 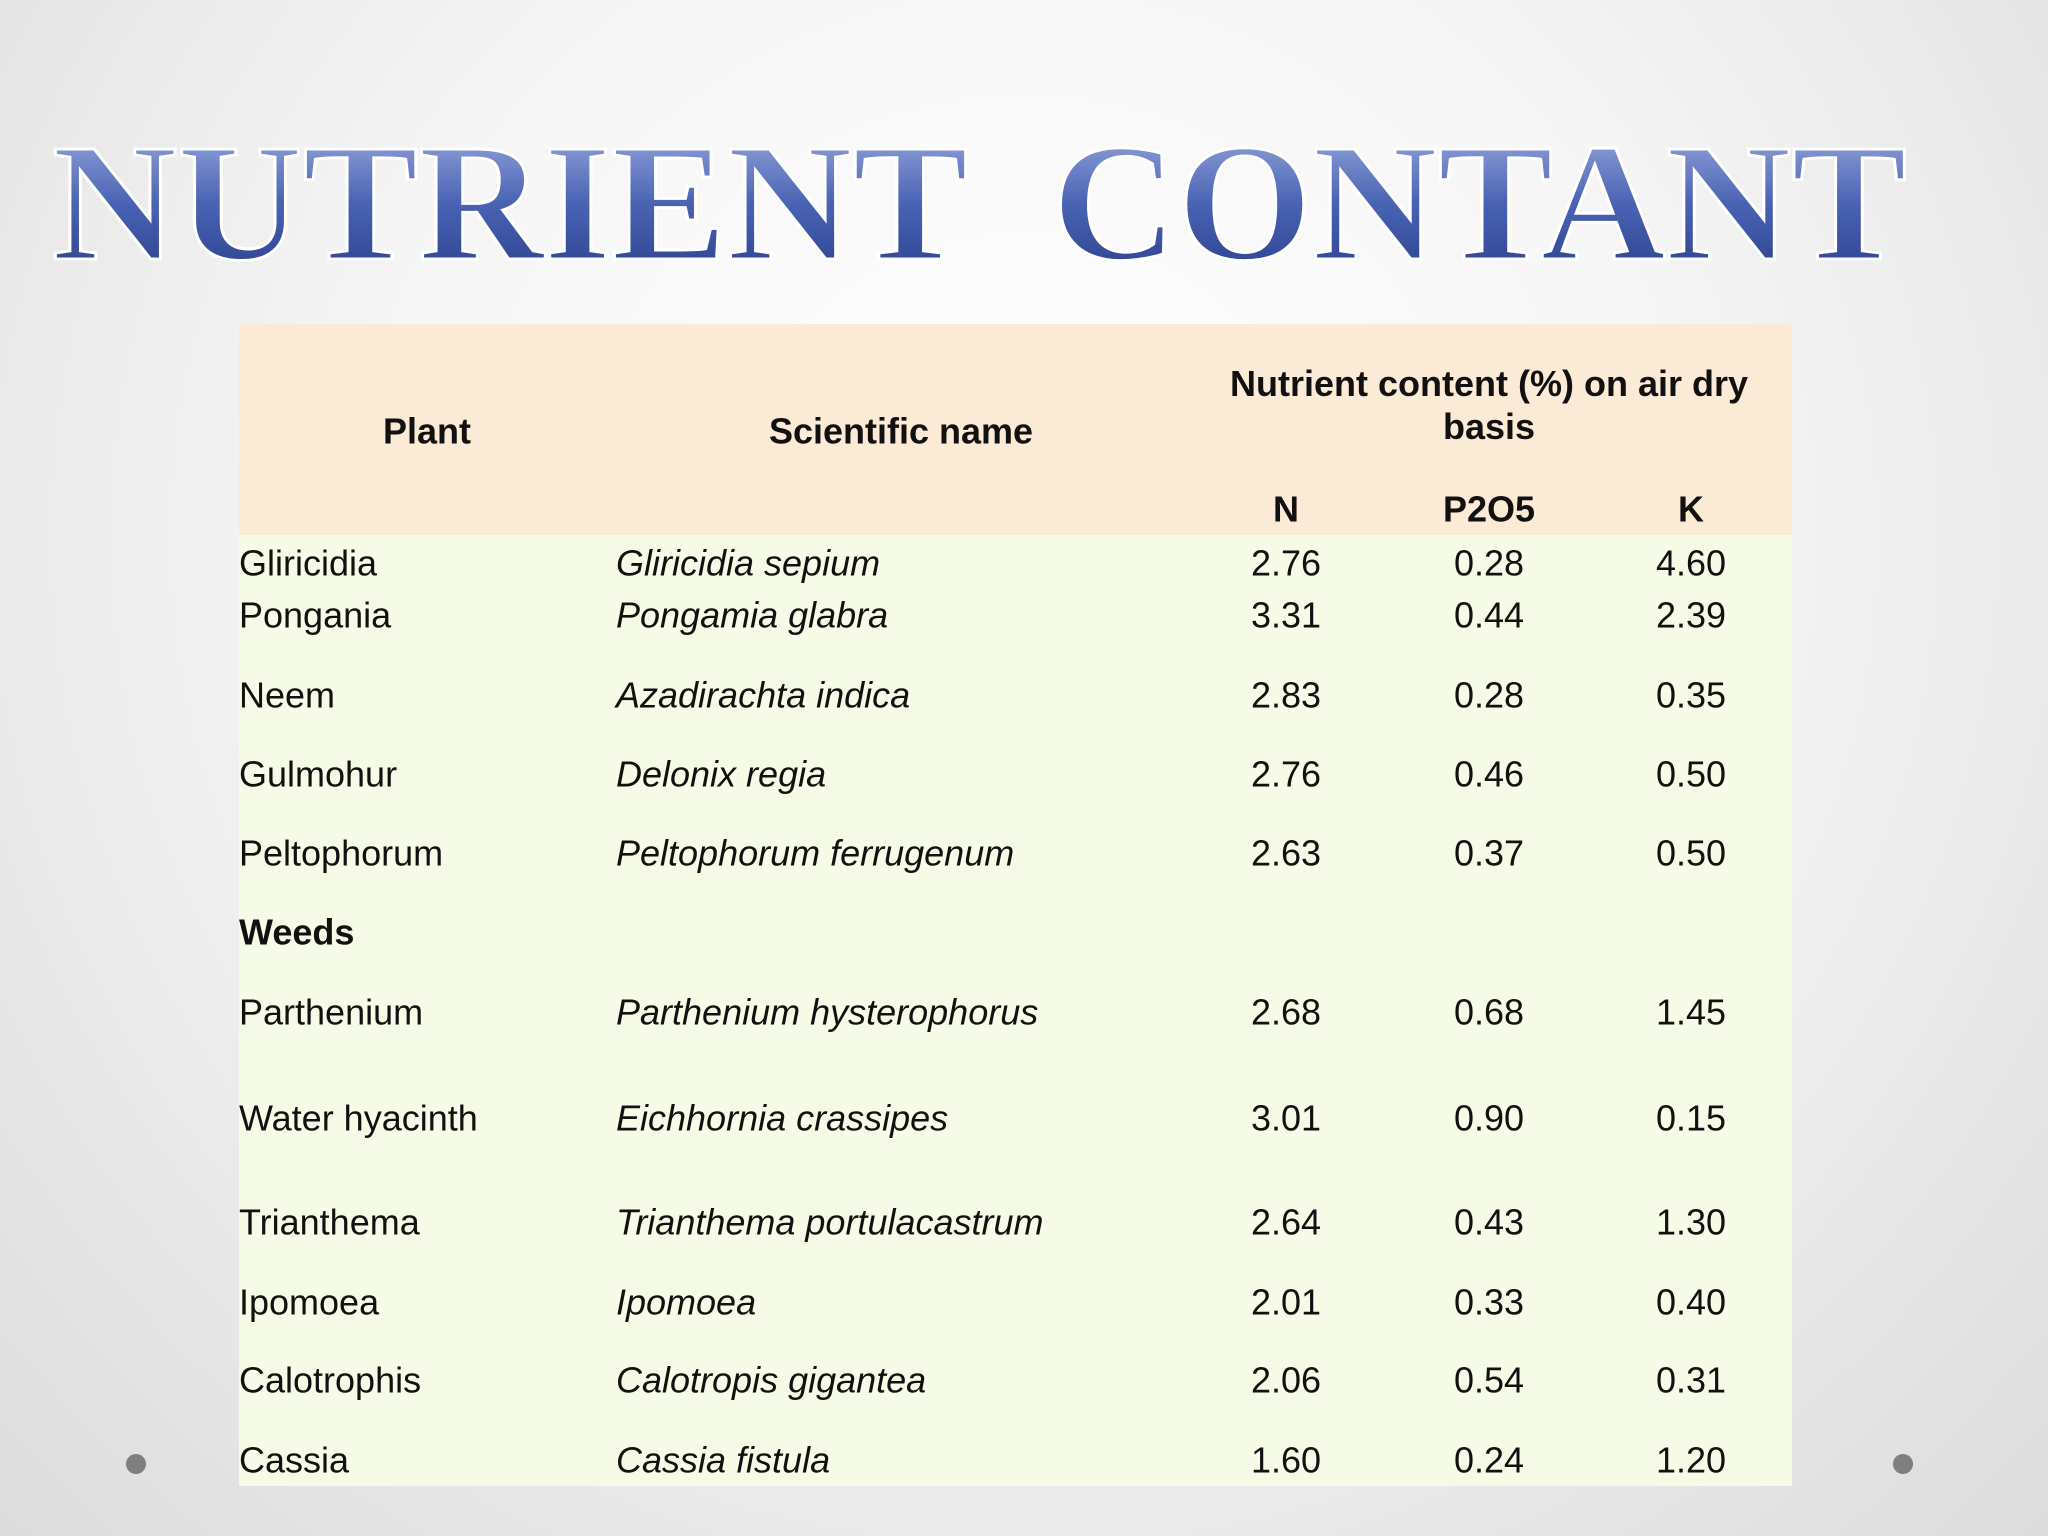 I want to click on n-cell: 2.01, so click(x=1286, y=1302).